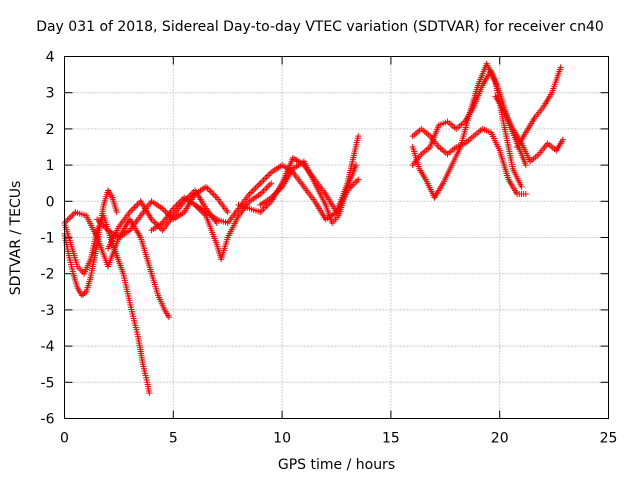 Image resolution: width=640 pixels, height=480 pixels. I want to click on y-tick-label: -1, so click(48, 239).